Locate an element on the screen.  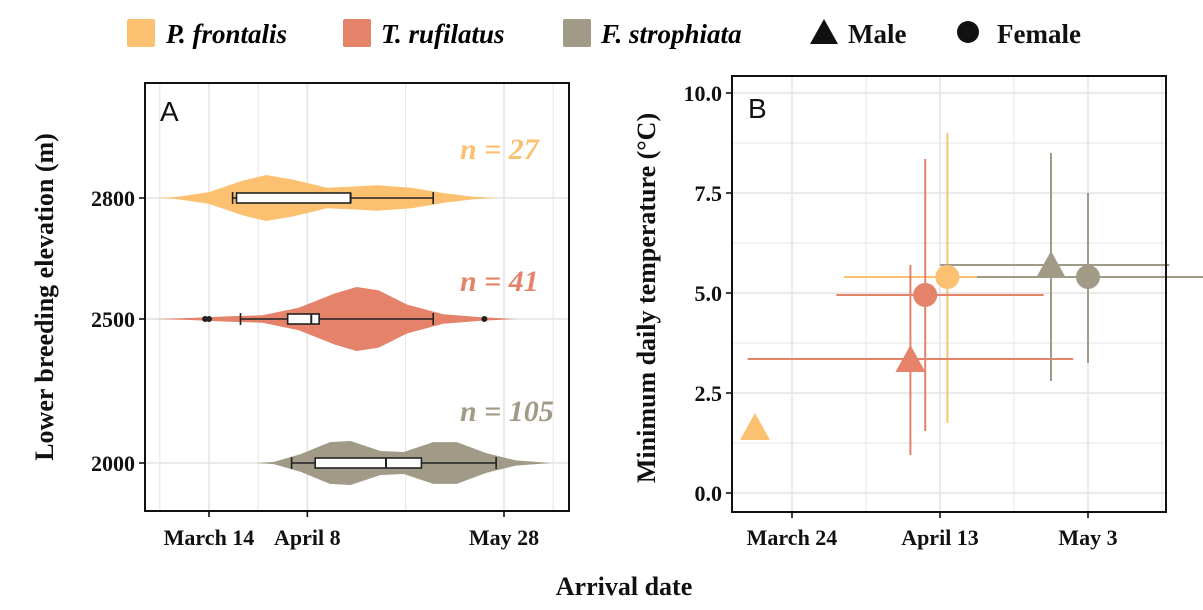
x-tick-label: March 24 is located at coordinates (792, 537).